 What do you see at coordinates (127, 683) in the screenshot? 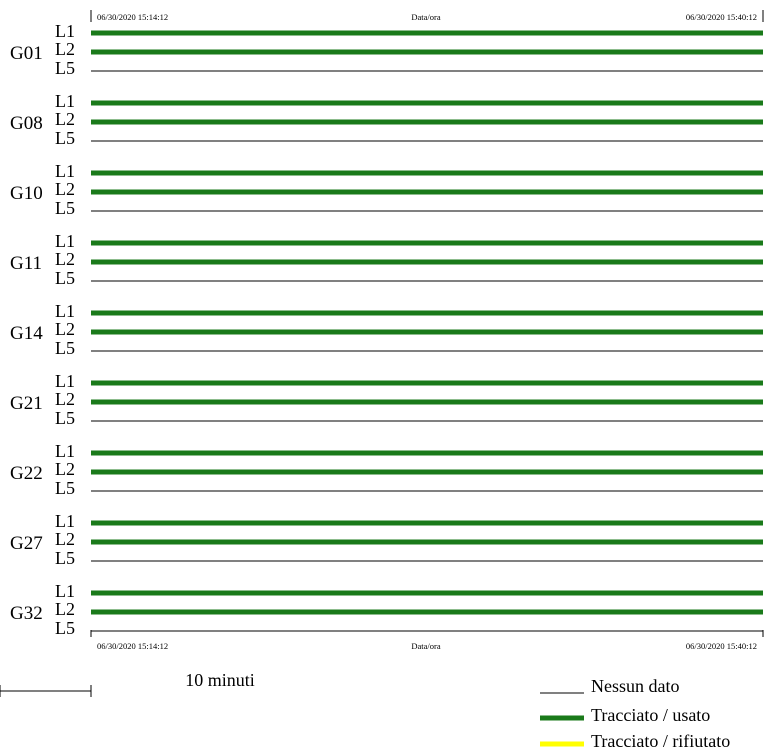
I see `scale-bar: 10 minuti` at bounding box center [127, 683].